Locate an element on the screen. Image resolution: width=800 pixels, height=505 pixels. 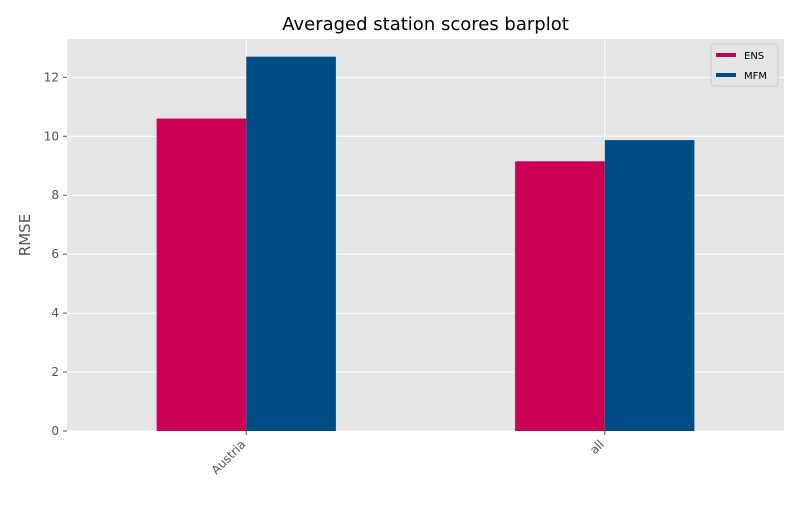
bar-ens-austria is located at coordinates (201, 274).